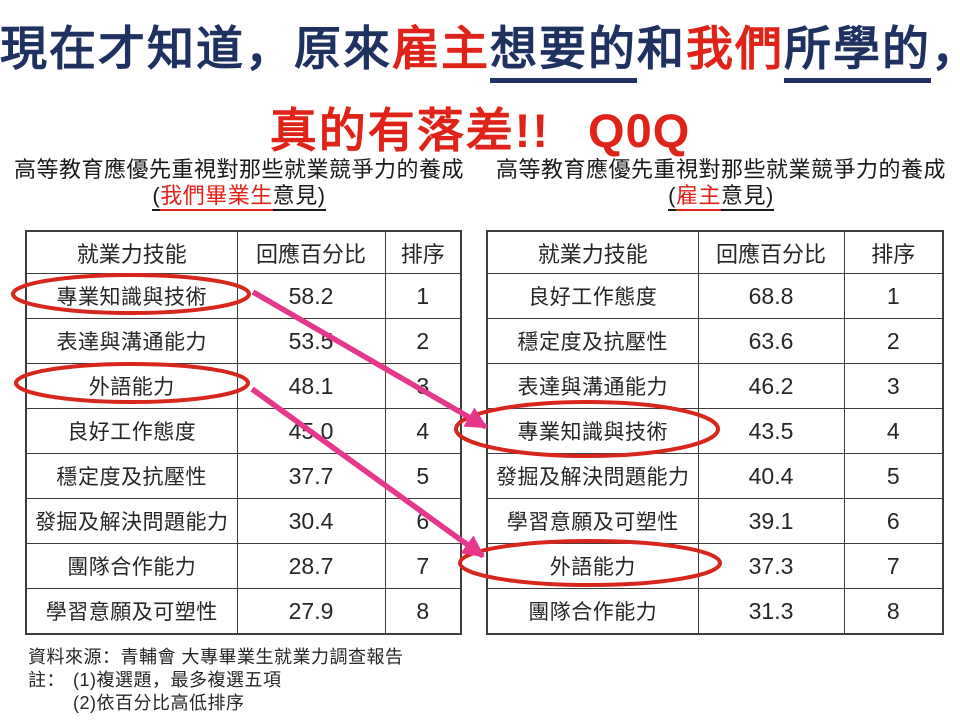  What do you see at coordinates (771, 521) in the screenshot?
I see `percent-cell: 39.1` at bounding box center [771, 521].